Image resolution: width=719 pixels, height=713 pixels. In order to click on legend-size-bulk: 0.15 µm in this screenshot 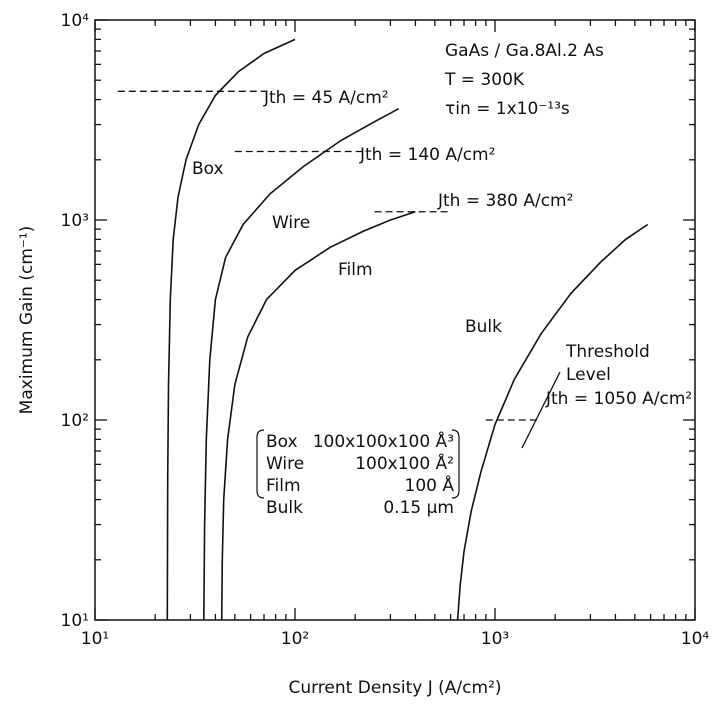, I will do `click(418, 508)`.